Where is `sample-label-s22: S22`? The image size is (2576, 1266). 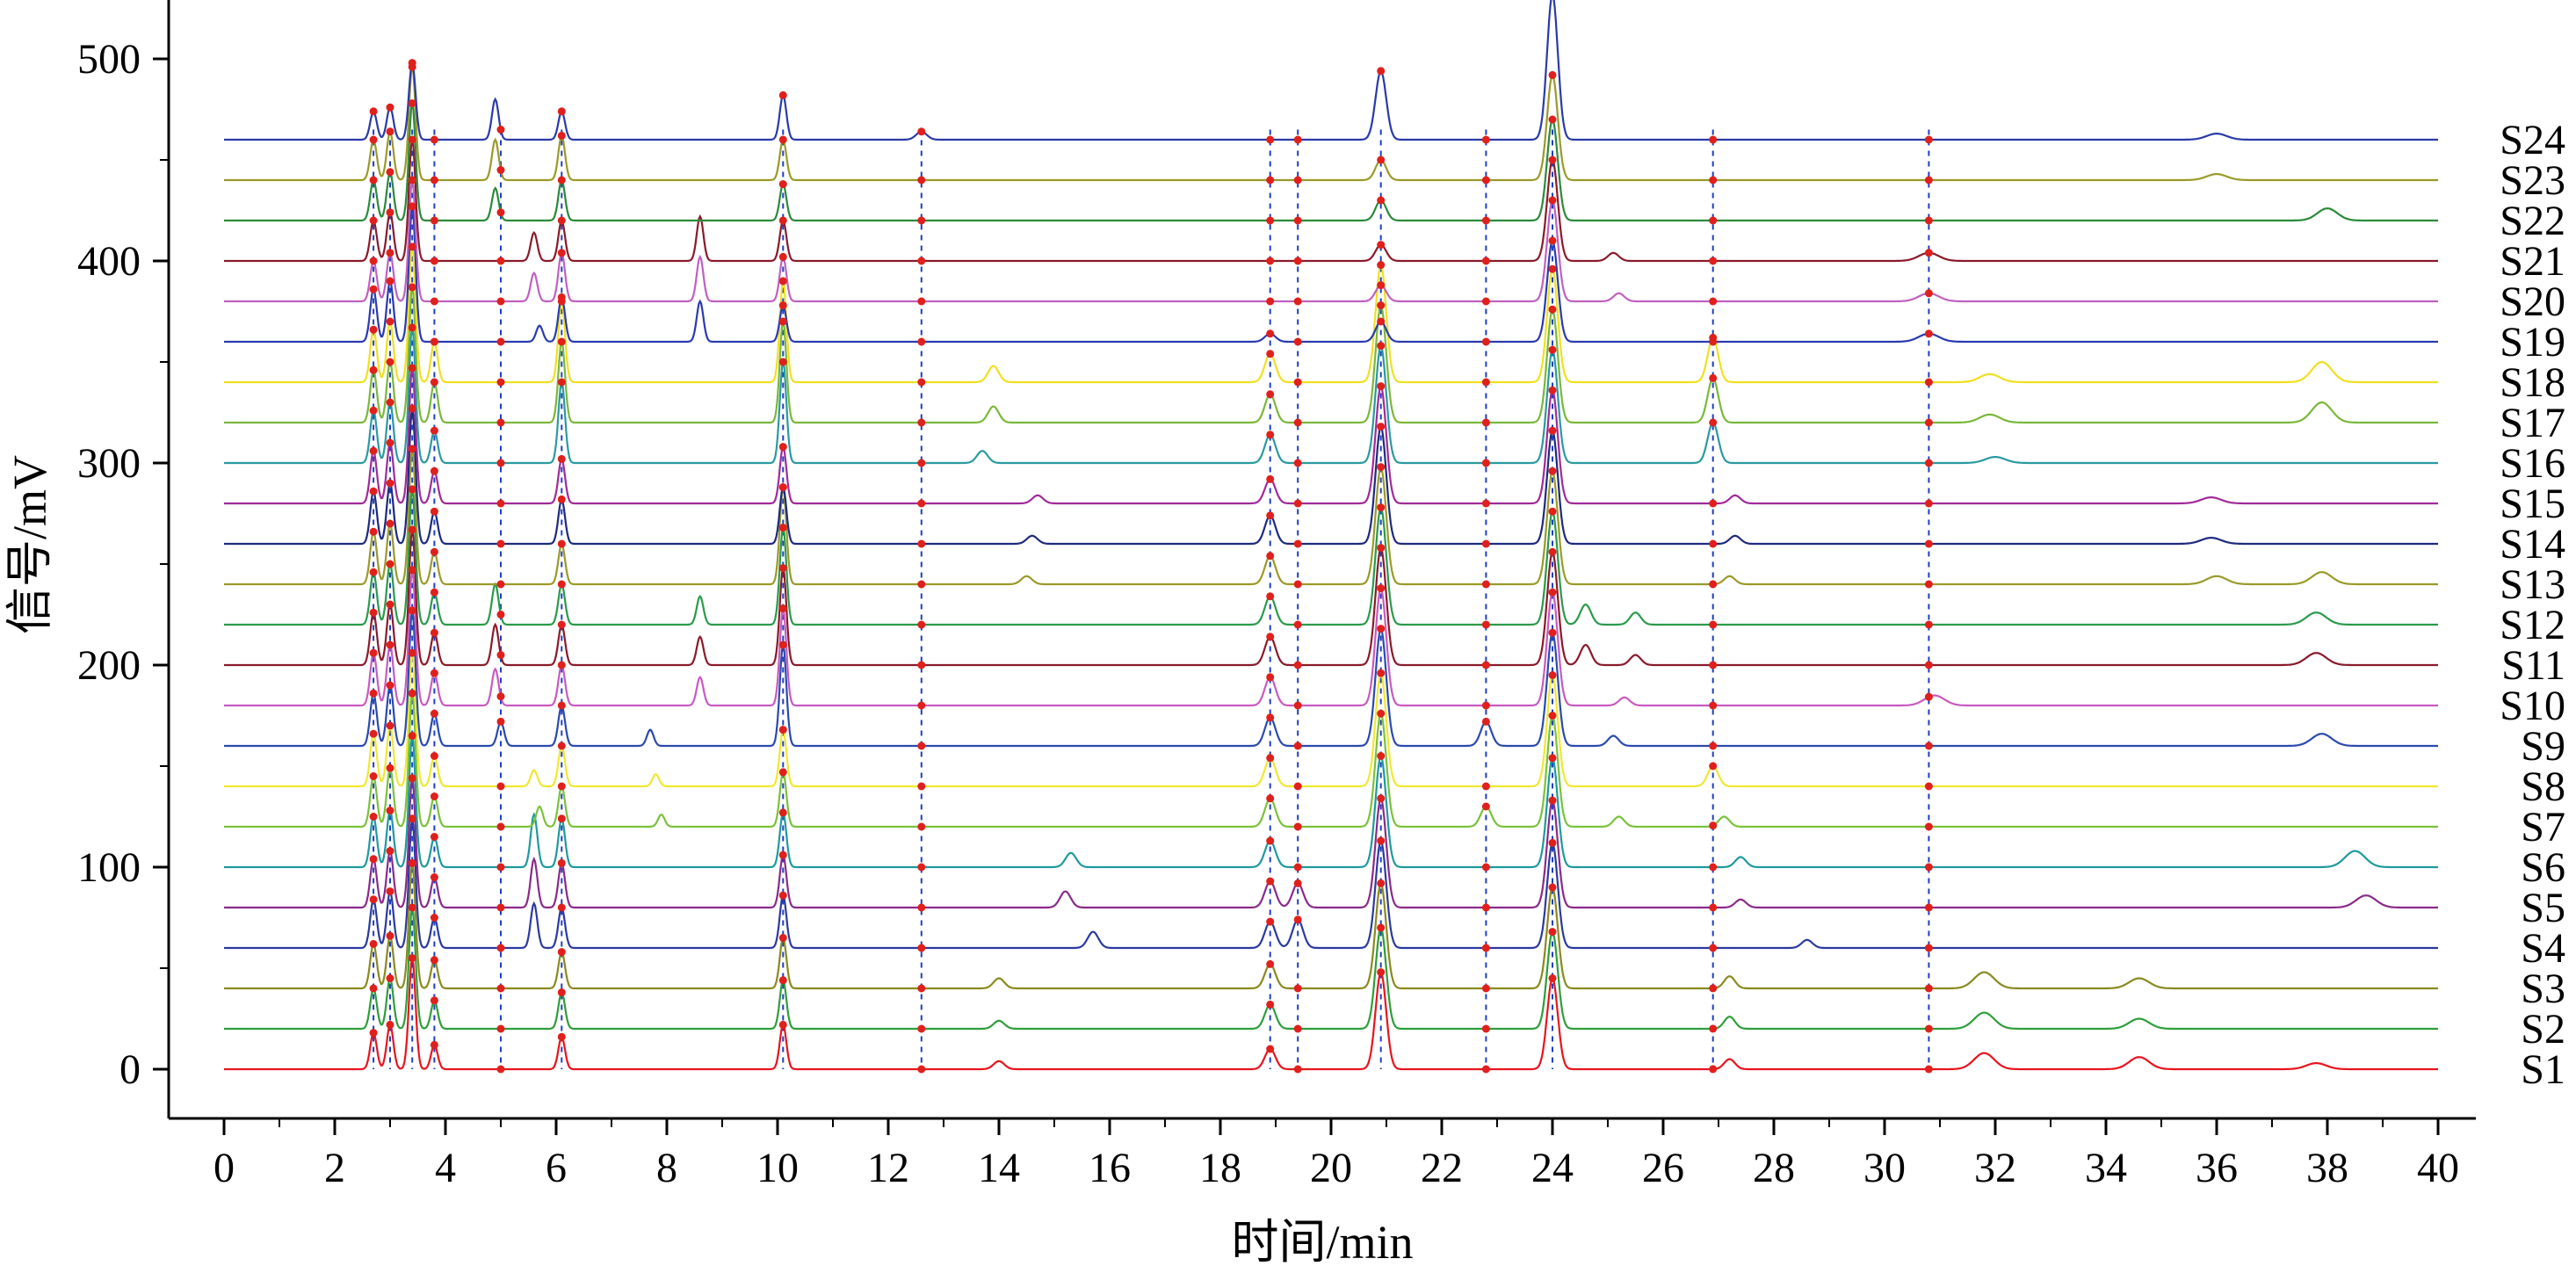 sample-label-s22: S22 is located at coordinates (2532, 221).